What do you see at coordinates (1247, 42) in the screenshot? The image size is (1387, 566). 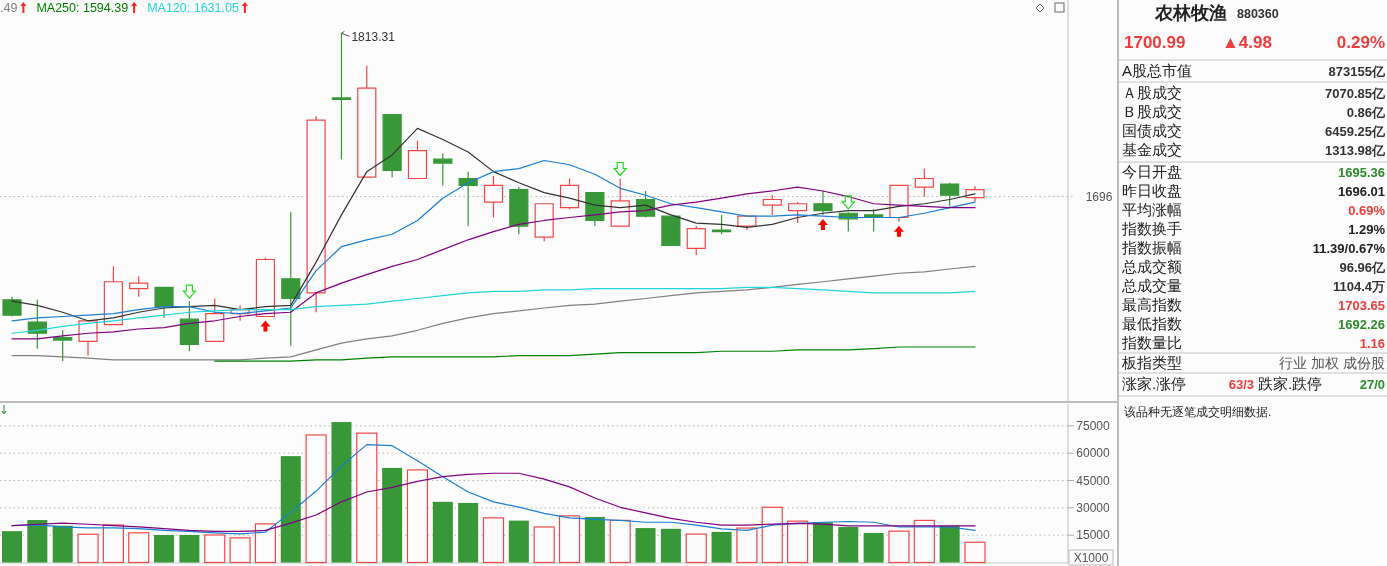 I see `text: ▲4.98` at bounding box center [1247, 42].